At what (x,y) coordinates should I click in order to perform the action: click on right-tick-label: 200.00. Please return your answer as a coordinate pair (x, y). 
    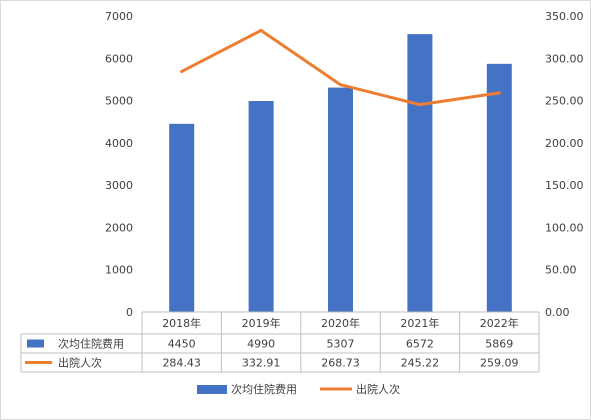
    Looking at the image, I should click on (564, 143).